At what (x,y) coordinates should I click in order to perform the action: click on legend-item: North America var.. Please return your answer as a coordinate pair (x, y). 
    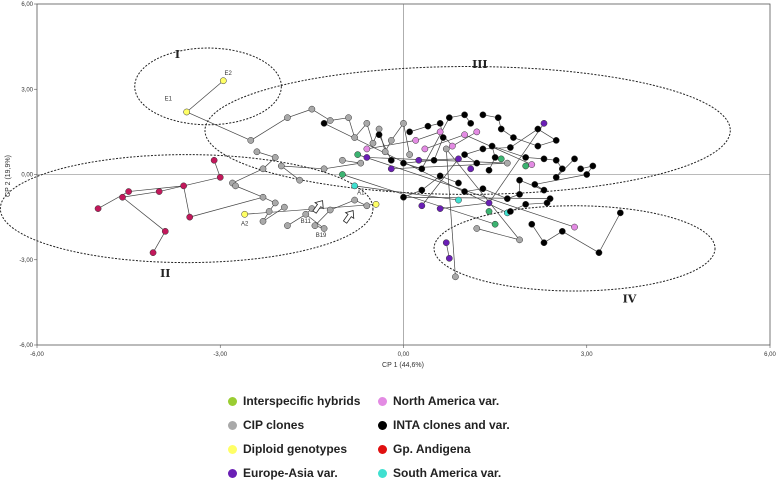
    Looking at the image, I should click on (438, 401).